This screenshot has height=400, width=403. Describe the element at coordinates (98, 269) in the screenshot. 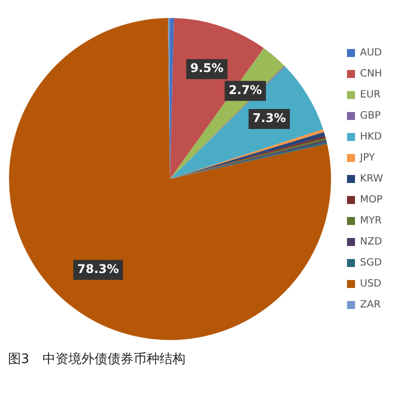

I see `data-label: 78.3%` at that location.